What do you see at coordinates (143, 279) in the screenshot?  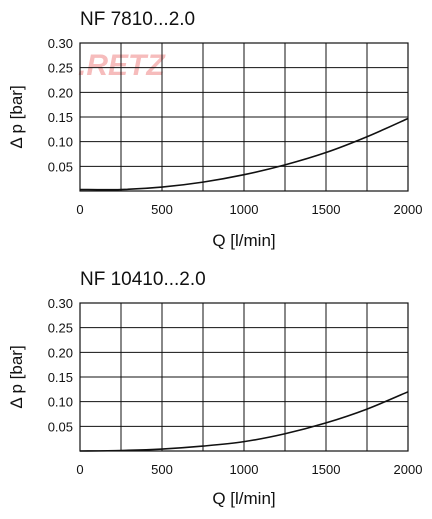 I see `chart-title: NF 10410...2.0` at bounding box center [143, 279].